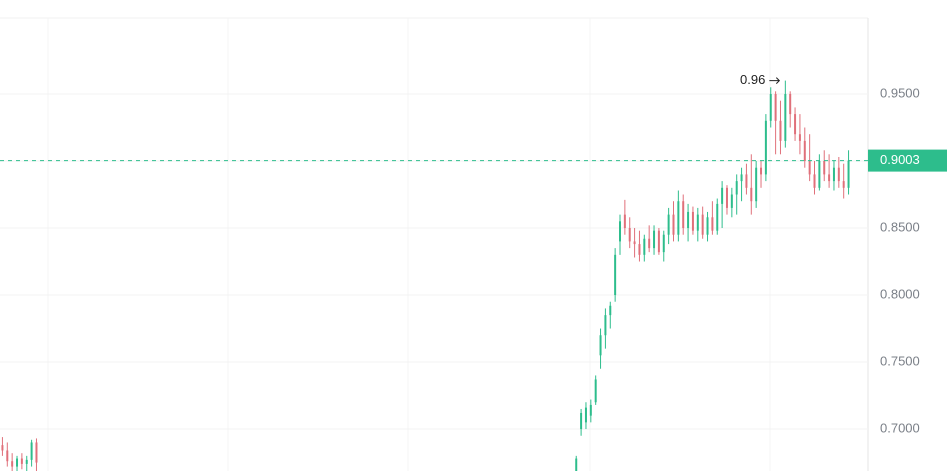  I want to click on high-marker-label: 0.96, so click(752, 79).